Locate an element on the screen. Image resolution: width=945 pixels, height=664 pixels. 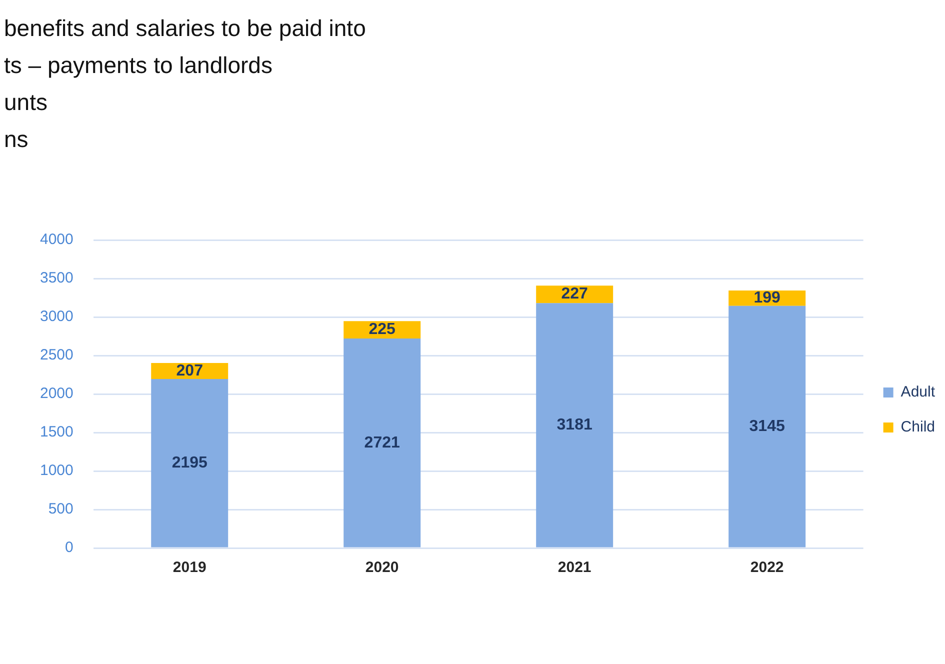
y-tick-label: 3000 is located at coordinates (57, 317).